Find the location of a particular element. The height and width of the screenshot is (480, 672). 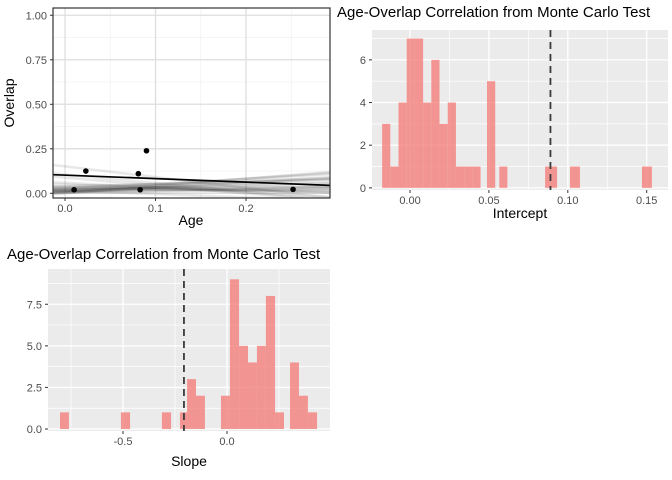

x-tick-label: 0.1 is located at coordinates (155, 209).